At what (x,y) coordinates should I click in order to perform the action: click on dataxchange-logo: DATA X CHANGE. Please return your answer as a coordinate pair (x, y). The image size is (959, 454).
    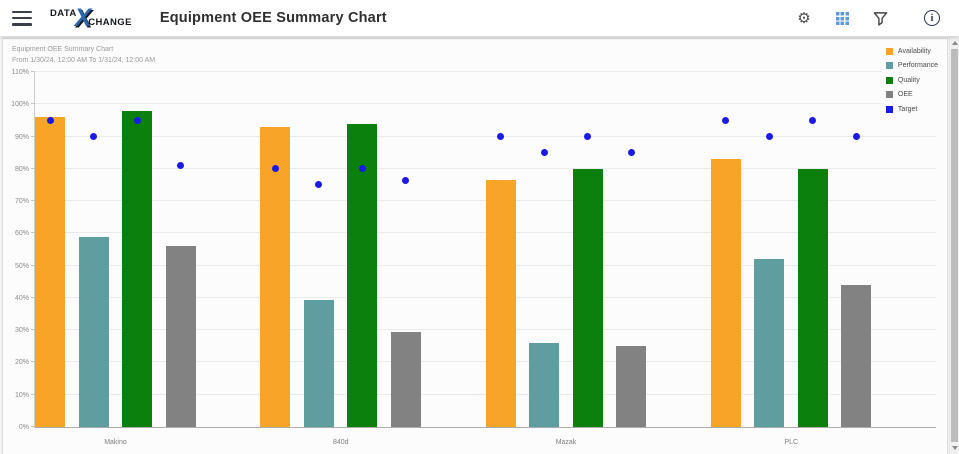
    Looking at the image, I should click on (91, 18).